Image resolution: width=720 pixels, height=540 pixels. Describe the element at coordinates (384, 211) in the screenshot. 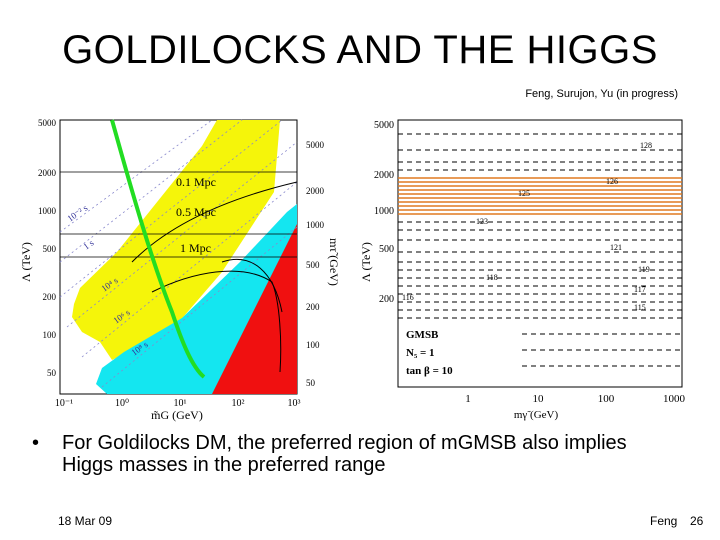

I see `right-plot-y-tick: 1000` at that location.